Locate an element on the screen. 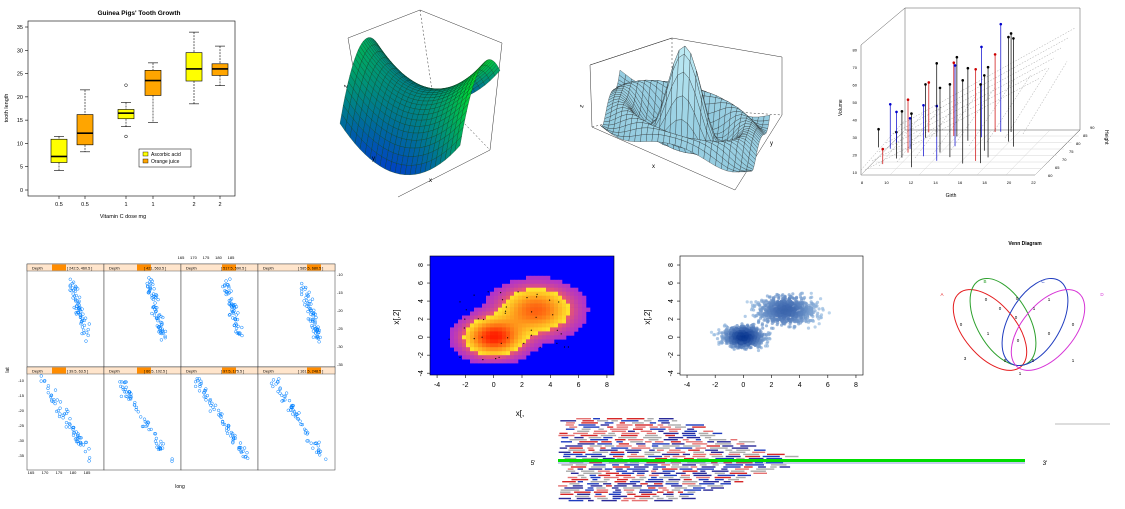  floor-grid is located at coordinates (1028, 152).